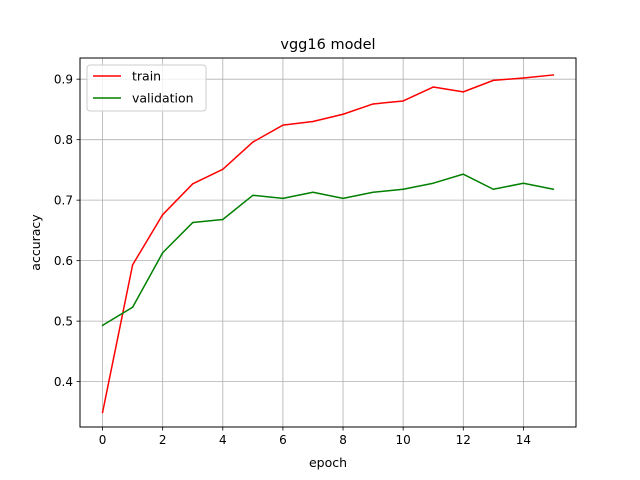 The width and height of the screenshot is (640, 480). I want to click on y-tick-label: 0.6, so click(63, 261).